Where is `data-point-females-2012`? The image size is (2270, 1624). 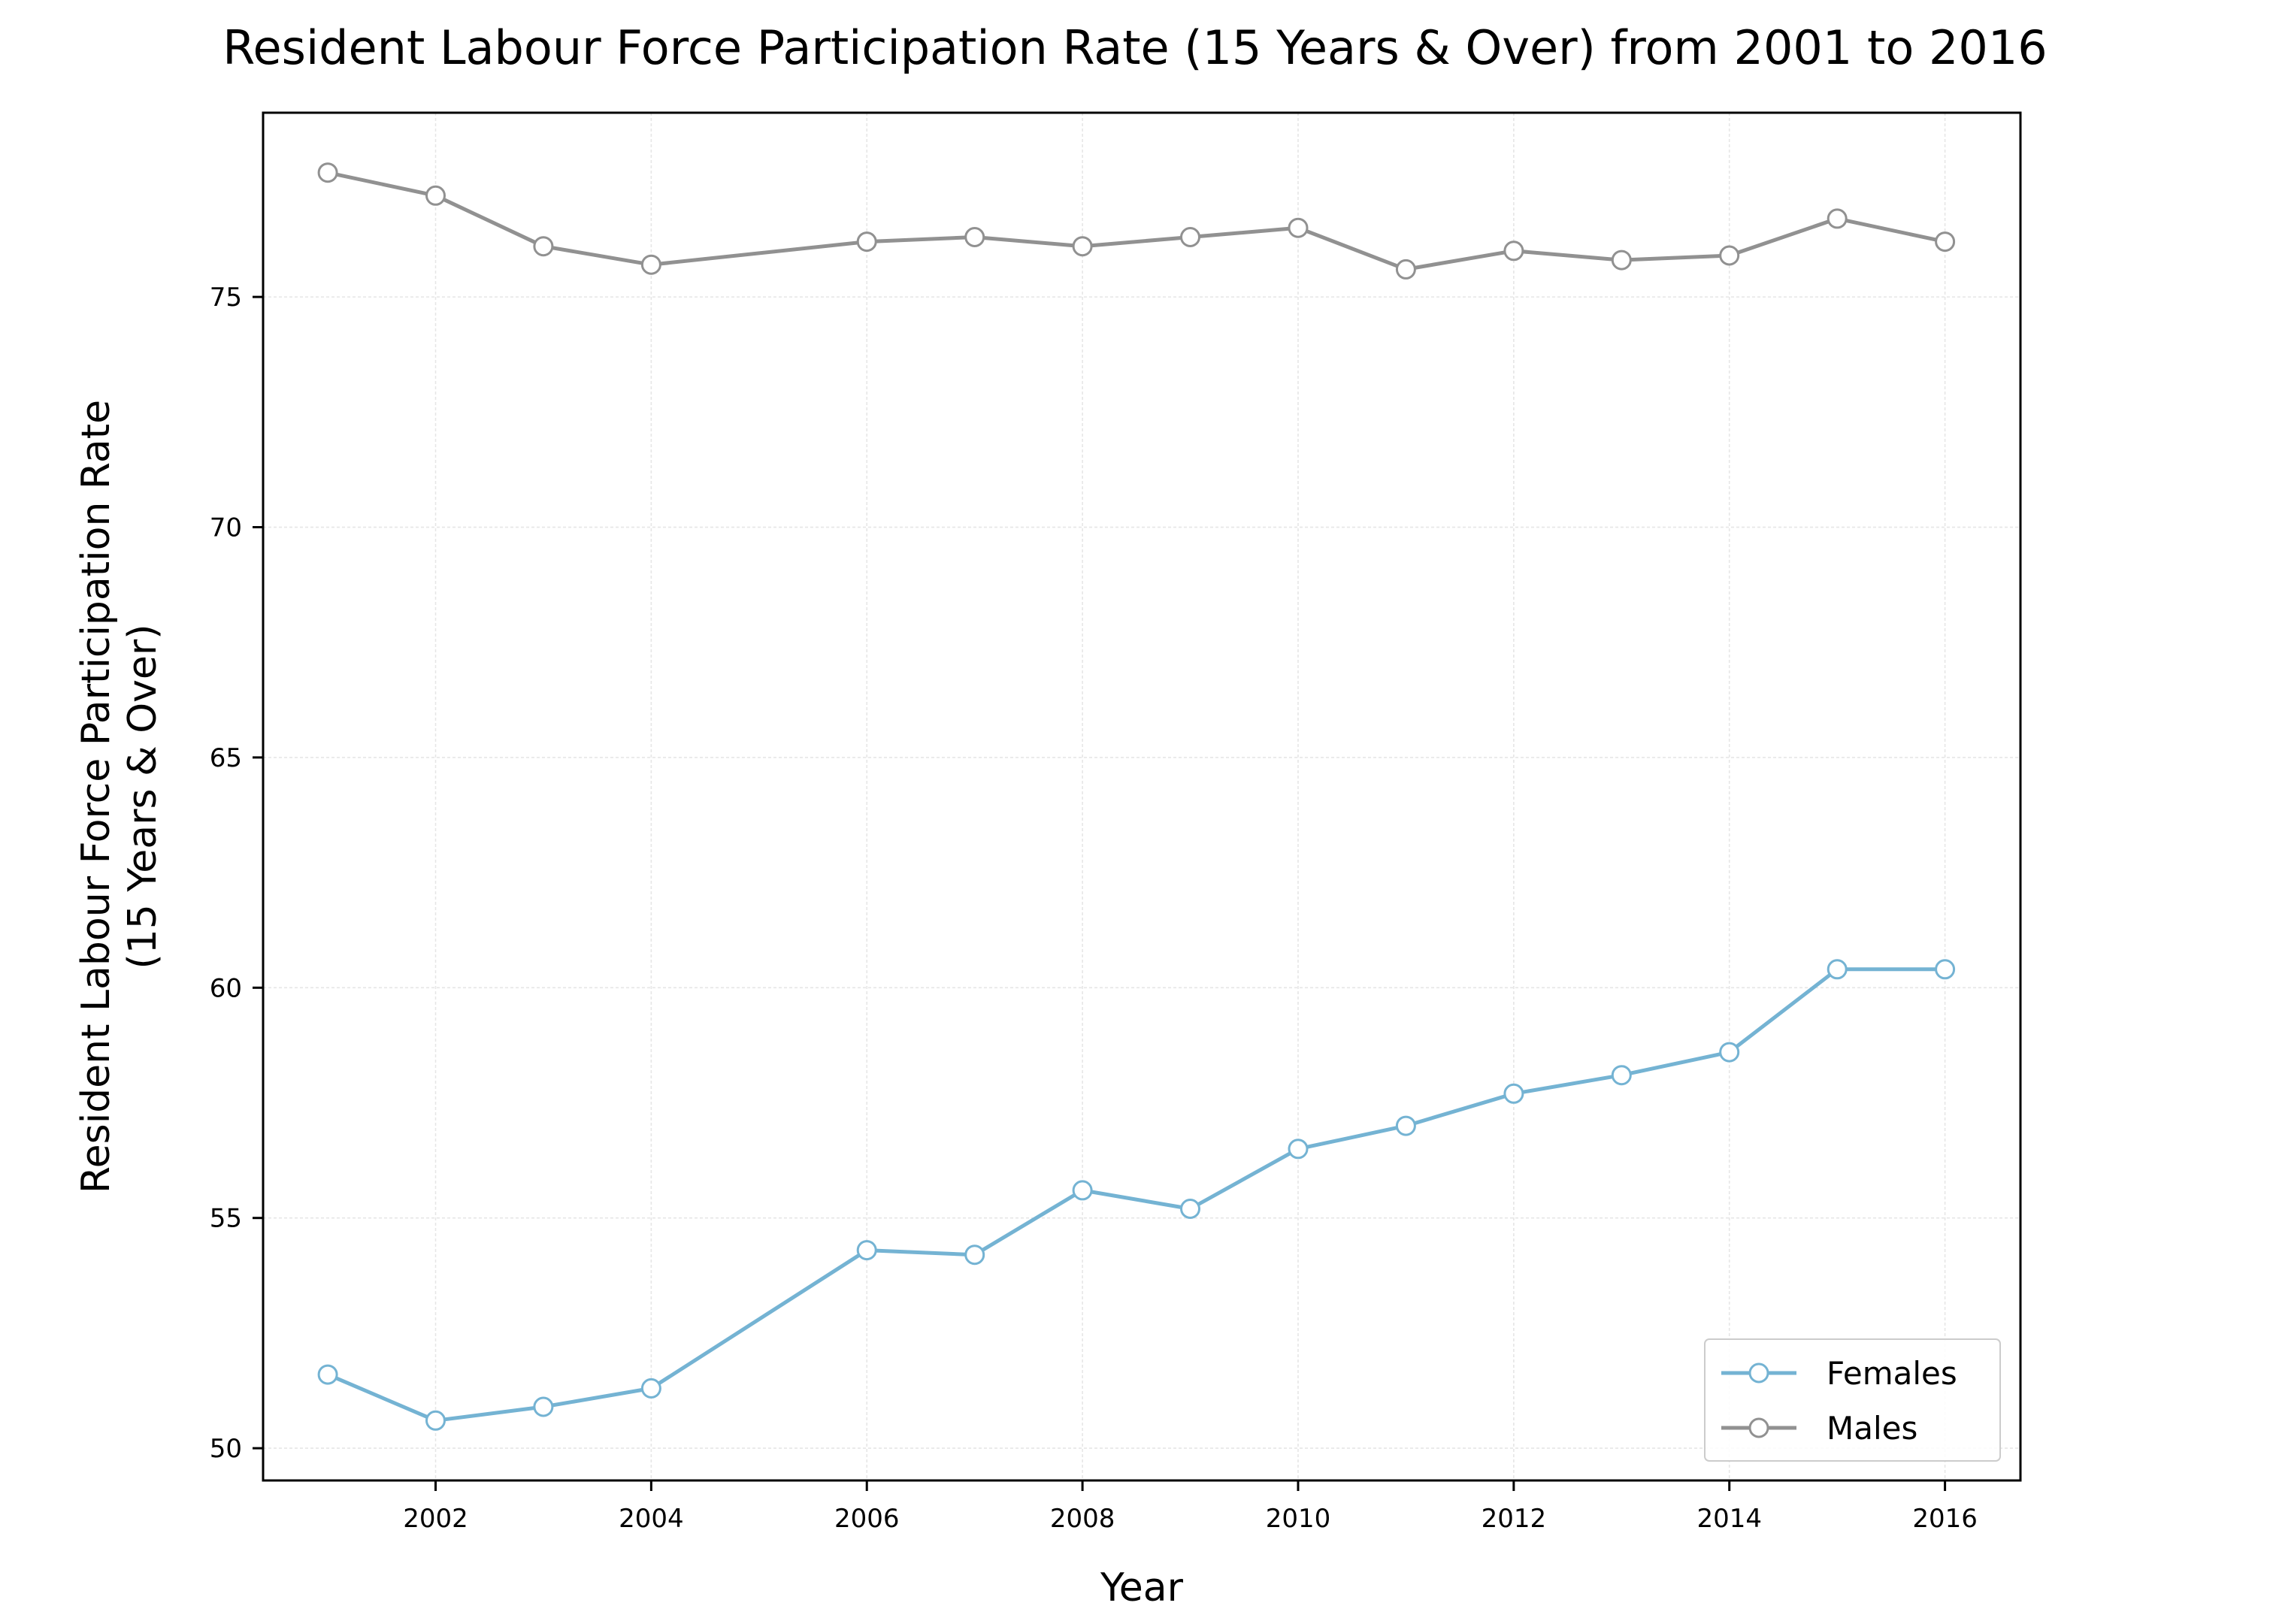
data-point-females-2012 is located at coordinates (1513, 1093).